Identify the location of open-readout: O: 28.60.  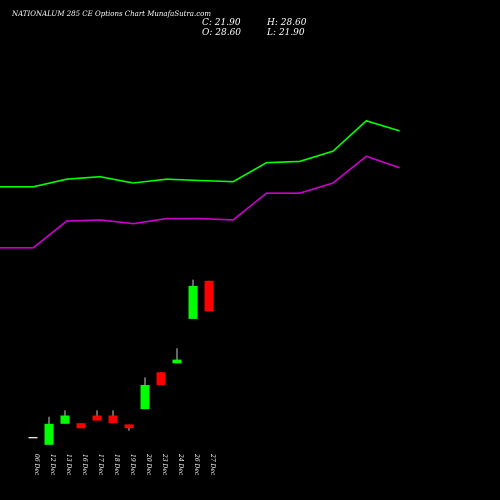
(222, 33).